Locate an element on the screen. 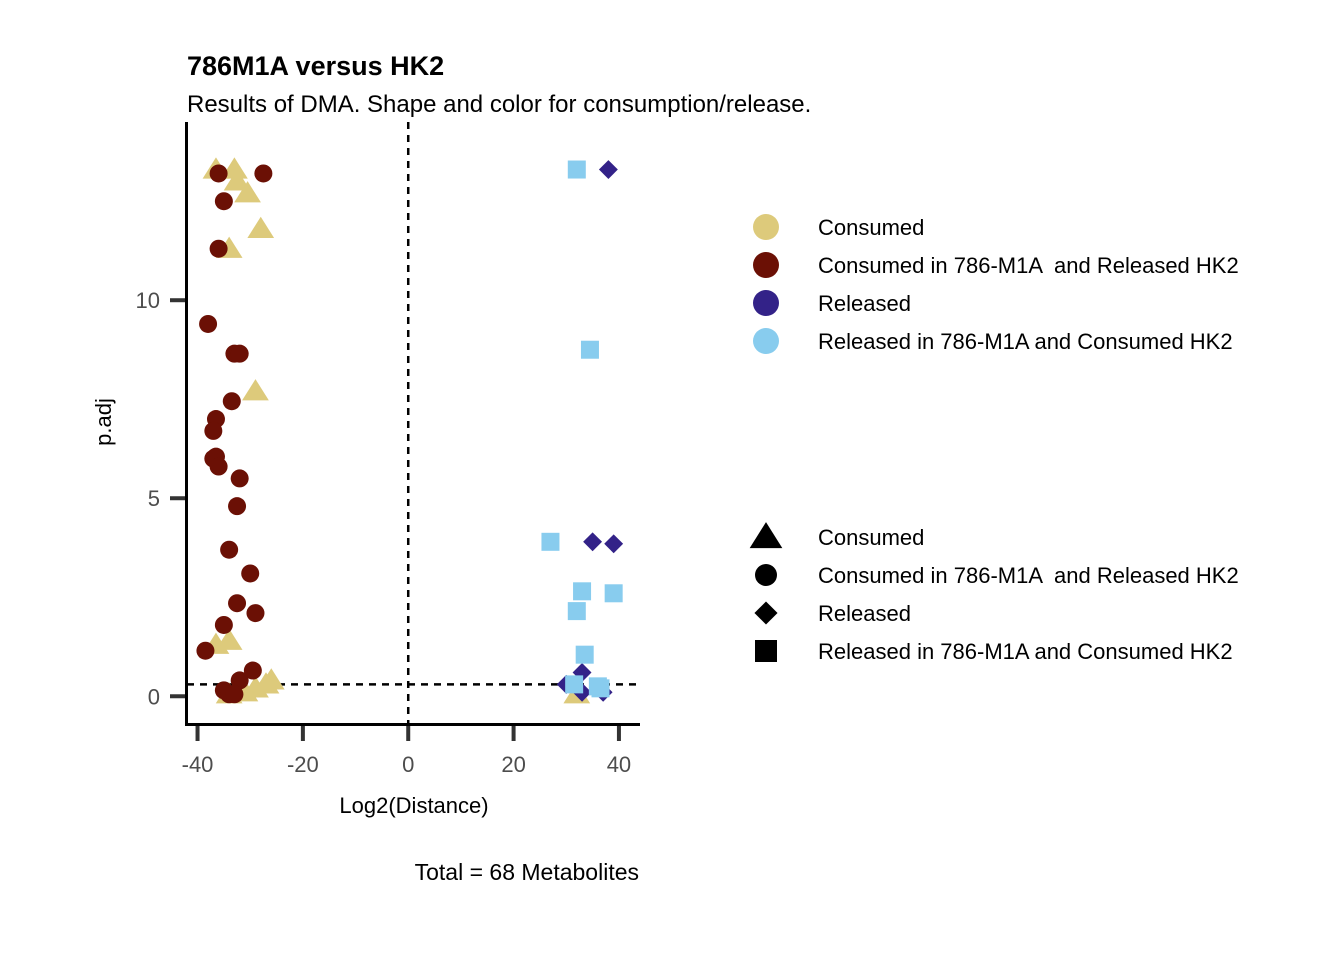 The height and width of the screenshot is (960, 1344). shape-legend-label: Released in 786-M1A and Consumed HK2 is located at coordinates (1025, 651).